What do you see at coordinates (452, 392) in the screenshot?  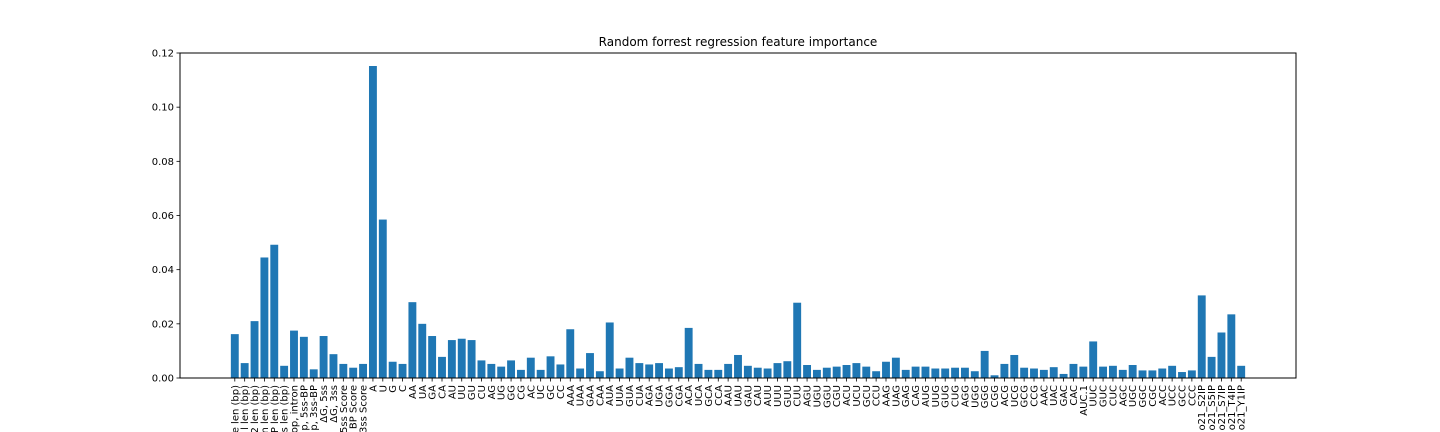 I see `x-tick-label: AU` at bounding box center [452, 392].